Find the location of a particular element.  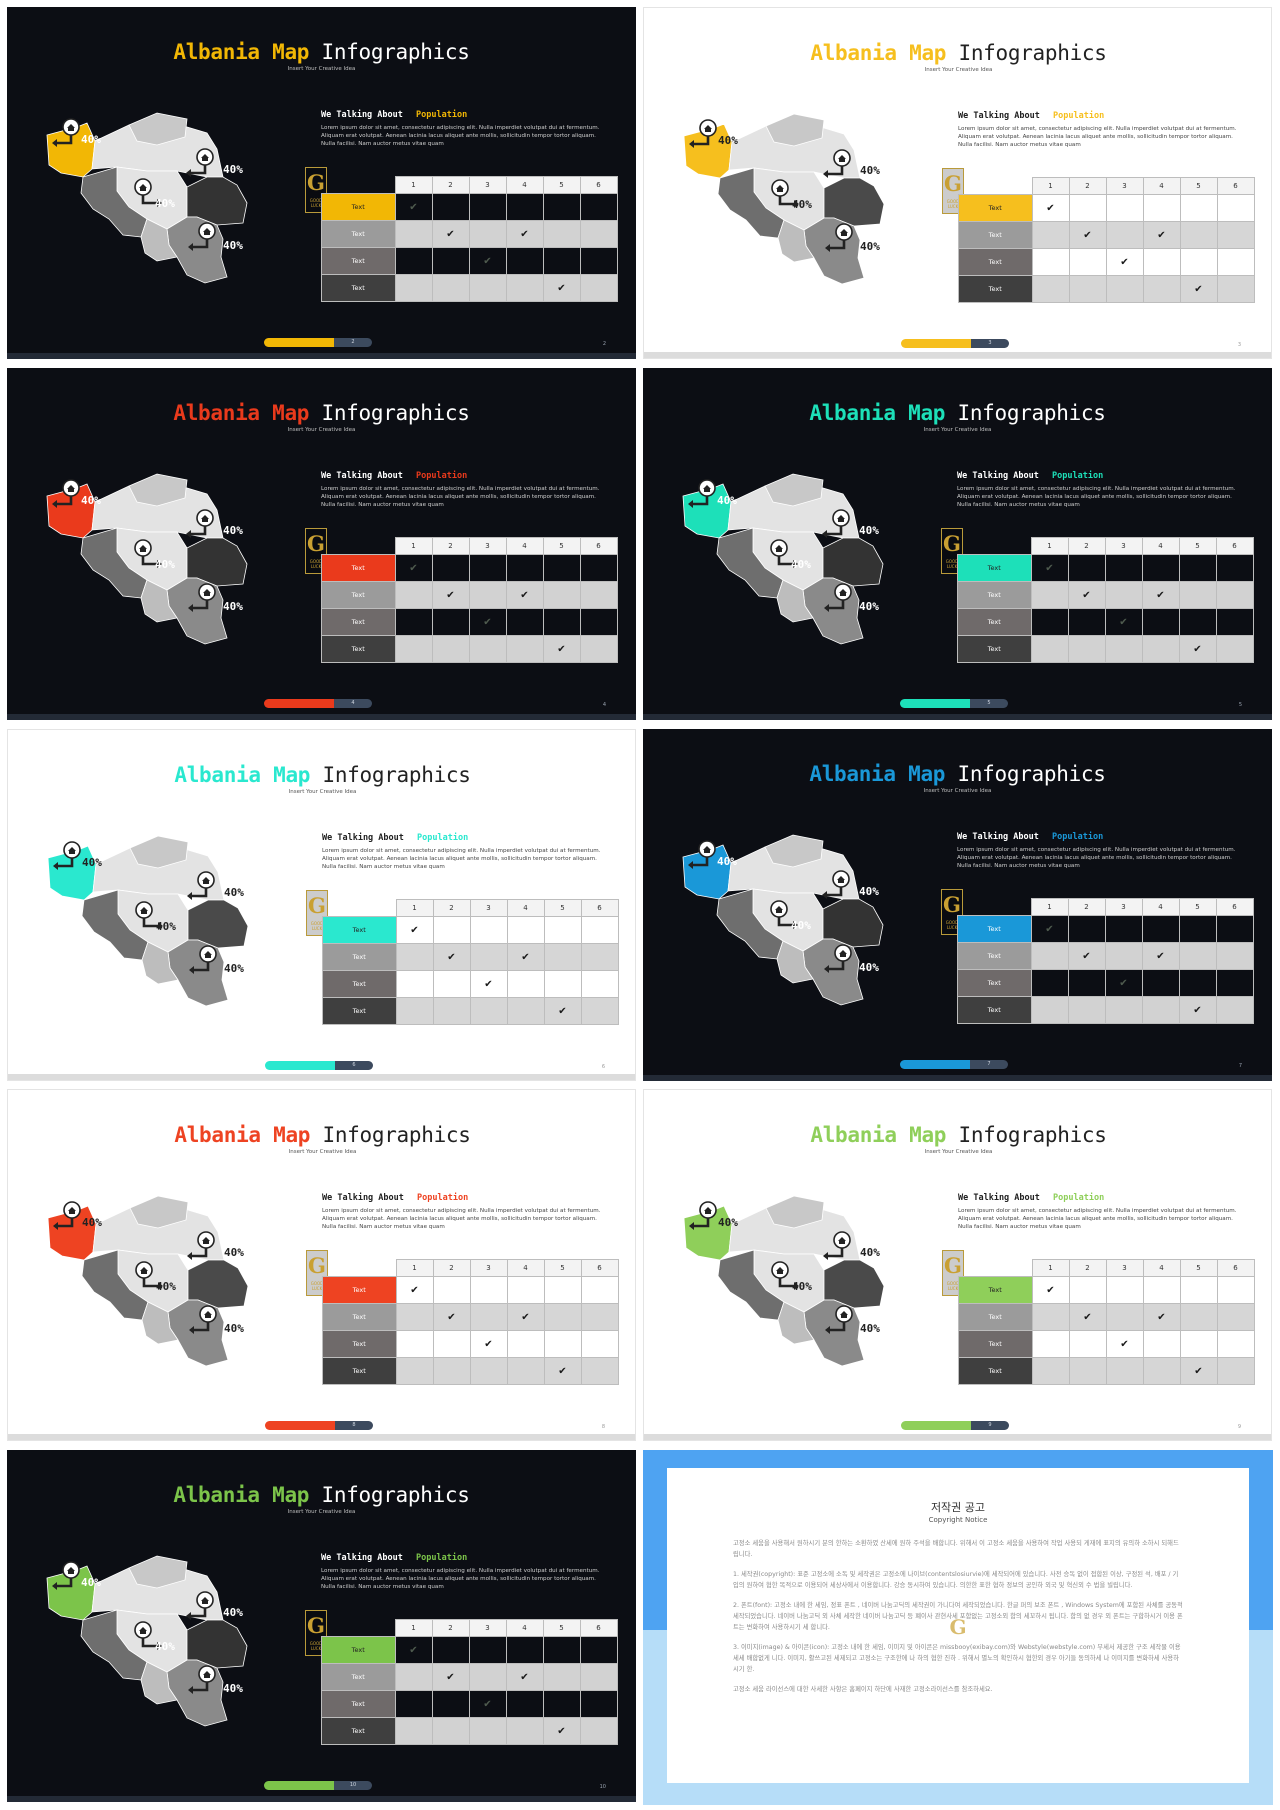

map-region-southcentral is located at coordinates (159, 601).